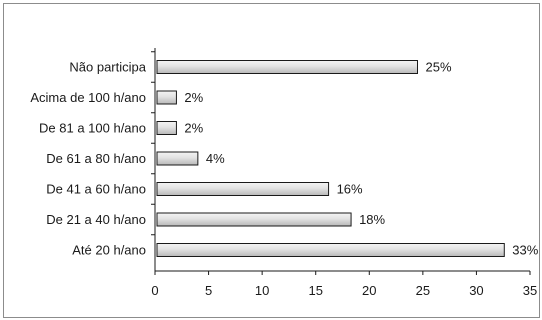  I want to click on x-tick-label: 35, so click(530, 290).